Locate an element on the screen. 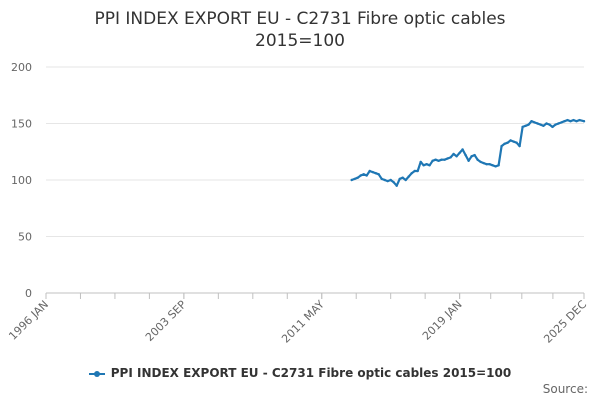 The height and width of the screenshot is (400, 600). x-tick-label: 2019 JAN is located at coordinates (442, 320).